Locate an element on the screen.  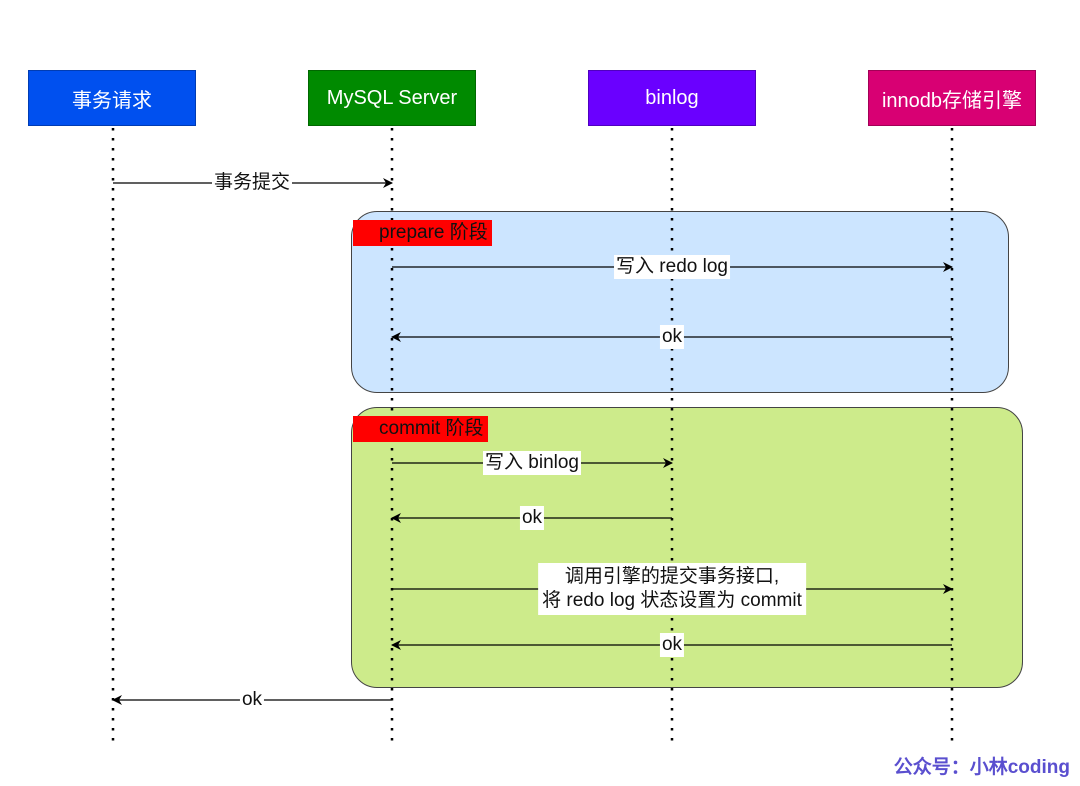
message-label-multiline: 调用引擎的提交事务接口, 将 redo log 状态设置为 commit is located at coordinates (672, 589).